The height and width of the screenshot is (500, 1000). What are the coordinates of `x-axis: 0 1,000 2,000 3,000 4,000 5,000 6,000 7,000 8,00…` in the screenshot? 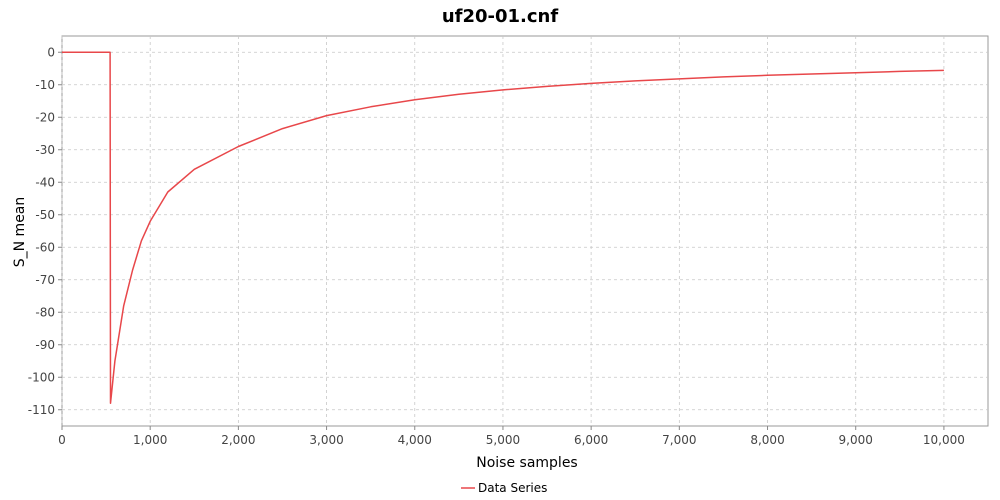 It's located at (511, 436).